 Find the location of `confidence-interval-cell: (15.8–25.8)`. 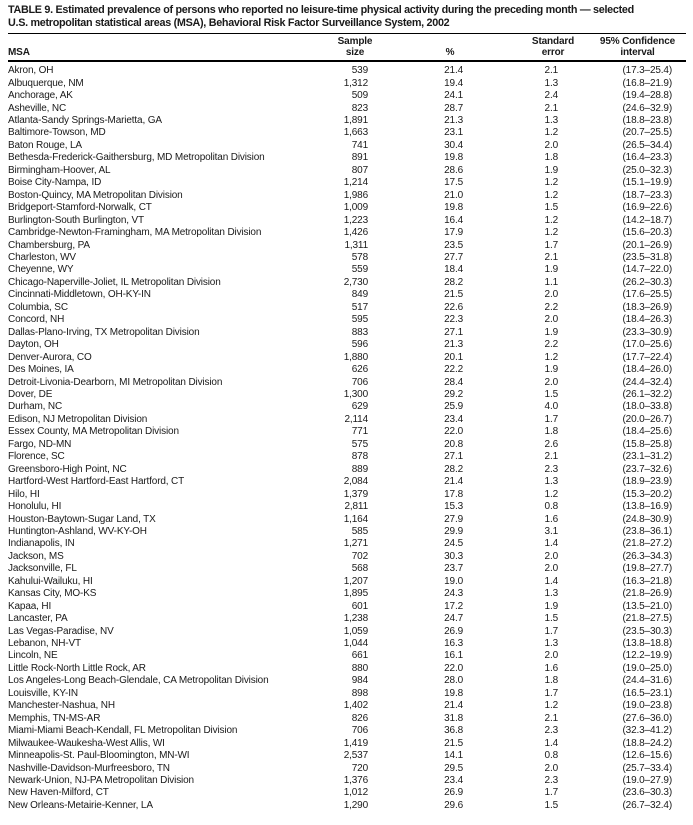

confidence-interval-cell: (15.8–25.8) is located at coordinates (647, 444).